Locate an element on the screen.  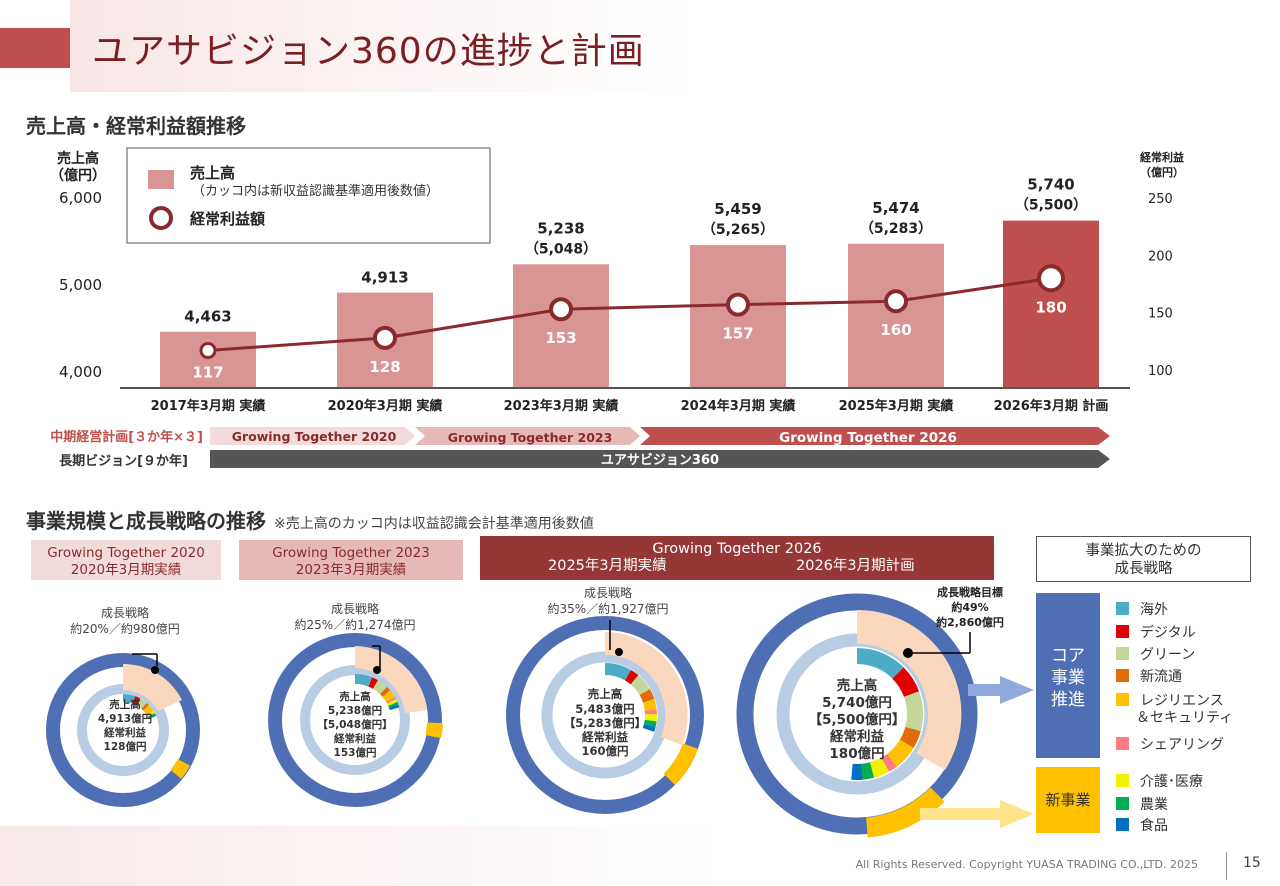
core-arrow is located at coordinates (1001, 690).